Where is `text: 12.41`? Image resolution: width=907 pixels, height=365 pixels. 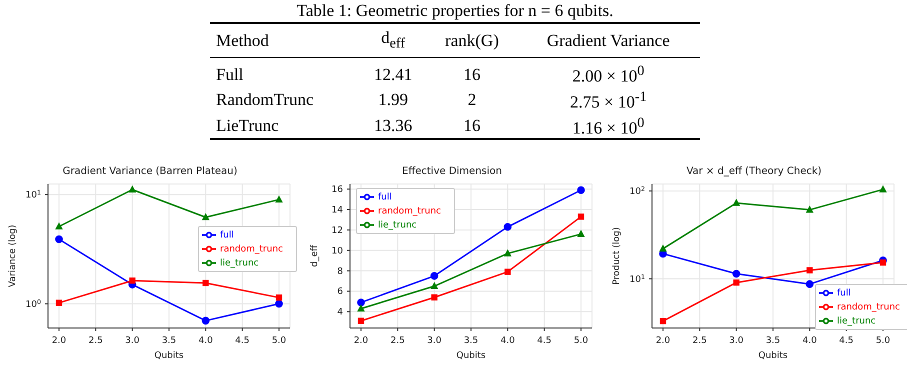
text: 12.41 is located at coordinates (393, 75).